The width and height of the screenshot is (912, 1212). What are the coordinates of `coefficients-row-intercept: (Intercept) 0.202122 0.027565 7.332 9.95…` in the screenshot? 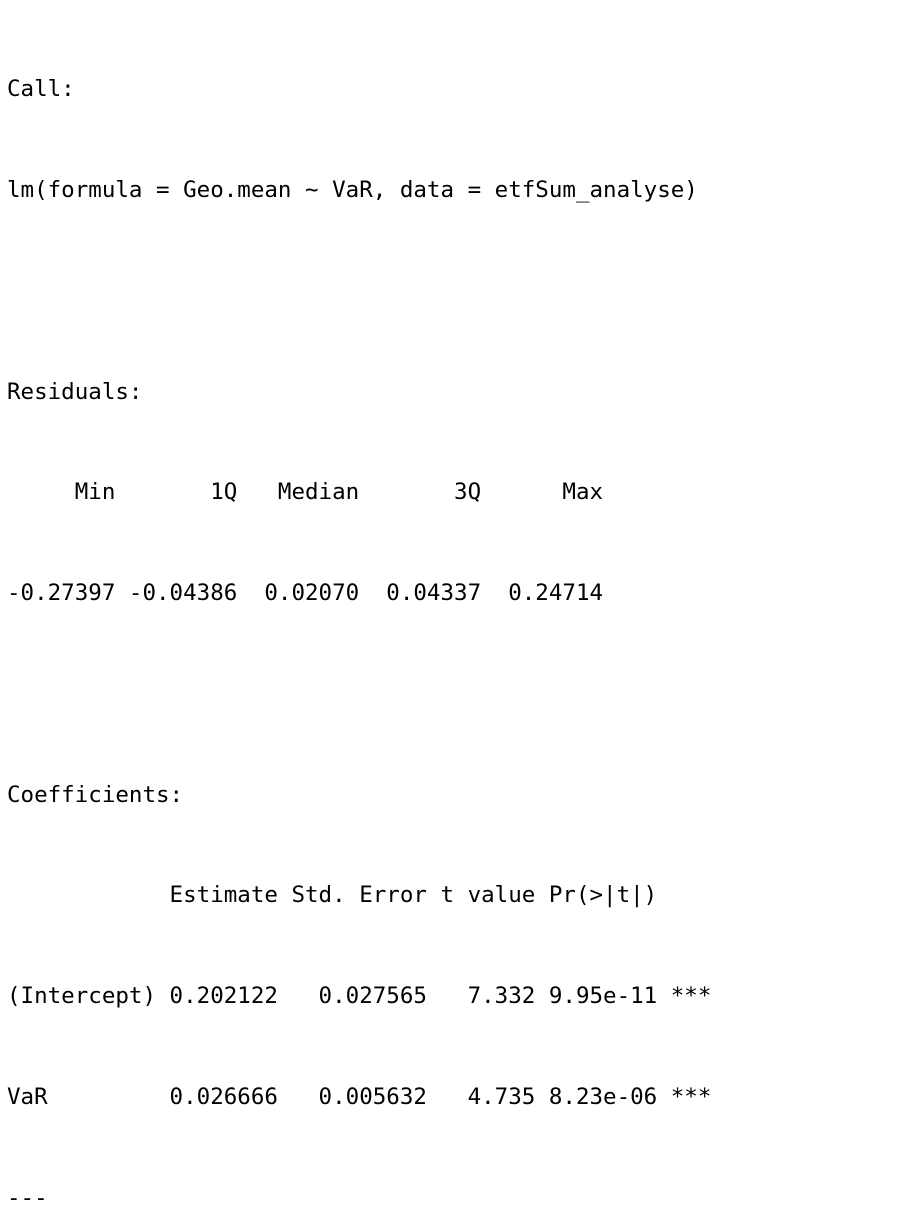 It's located at (359, 996).